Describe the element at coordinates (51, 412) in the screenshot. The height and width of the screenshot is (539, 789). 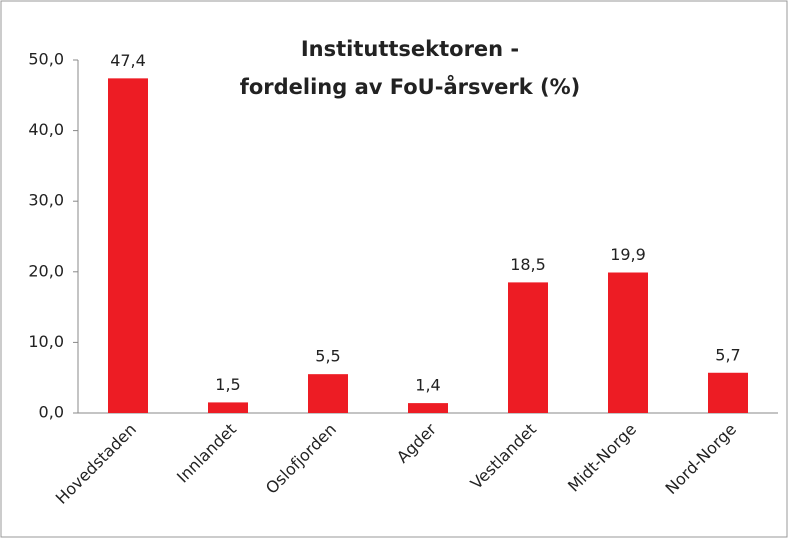
I see `y-tick-label: 0,0` at that location.